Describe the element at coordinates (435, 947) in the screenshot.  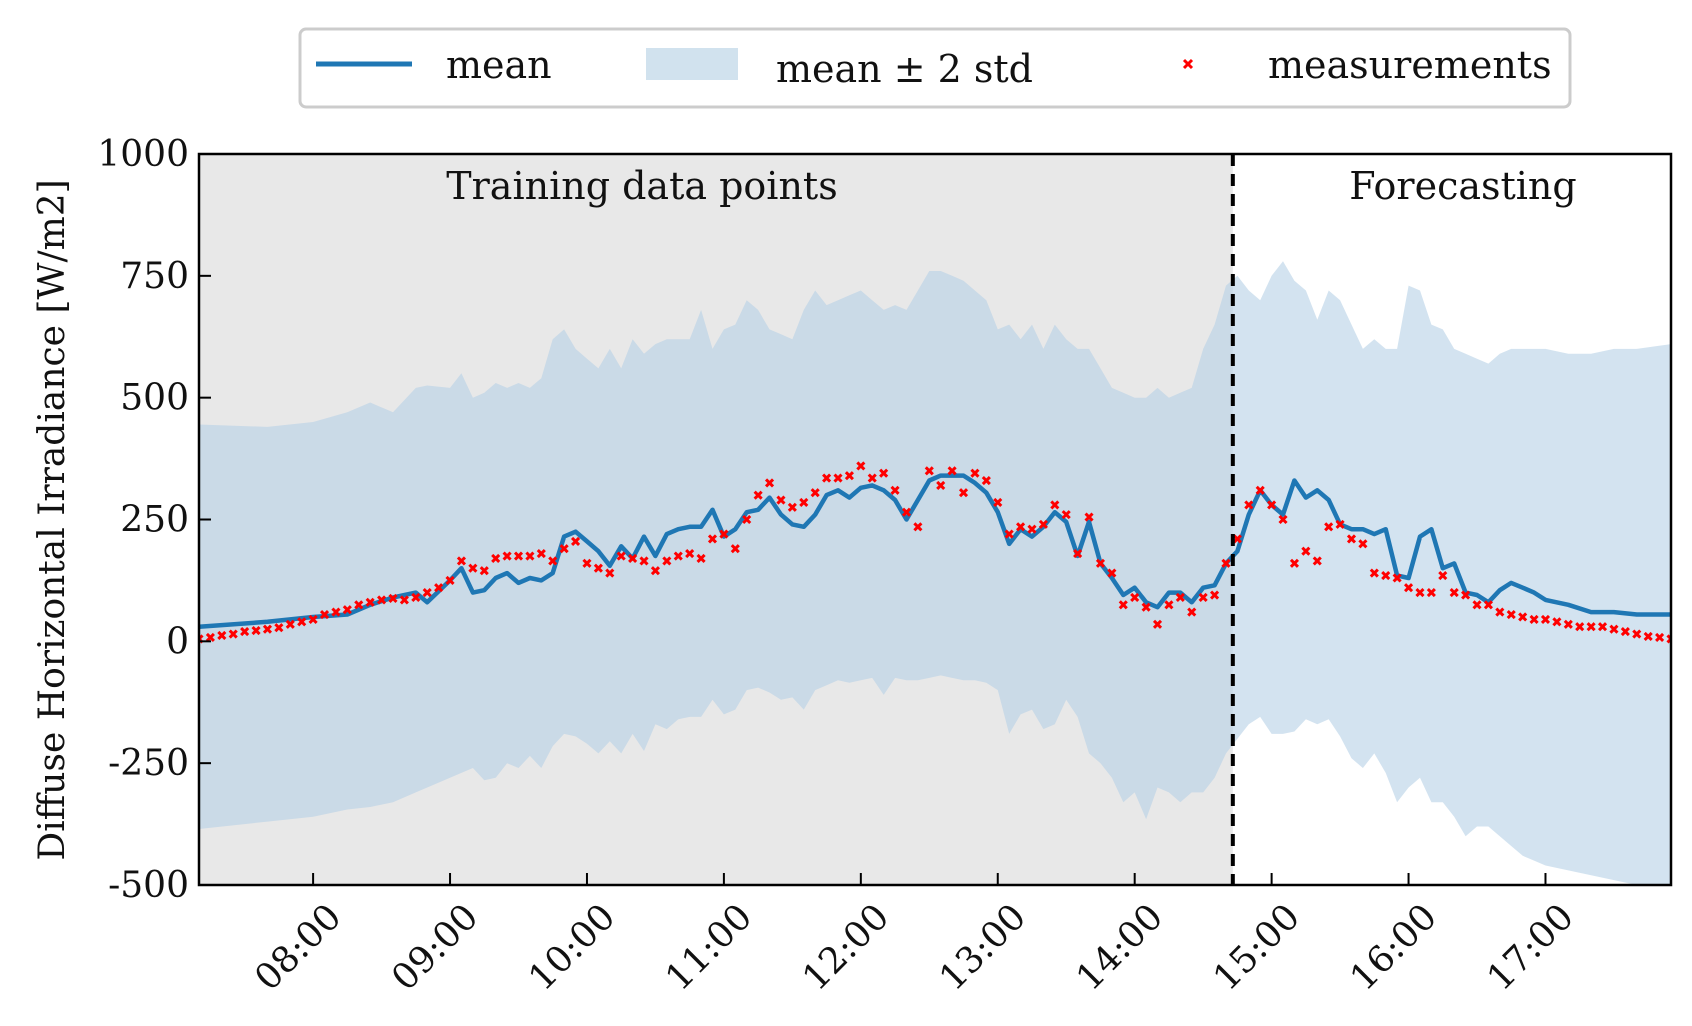
I see `x-tick-label: 09:00` at that location.